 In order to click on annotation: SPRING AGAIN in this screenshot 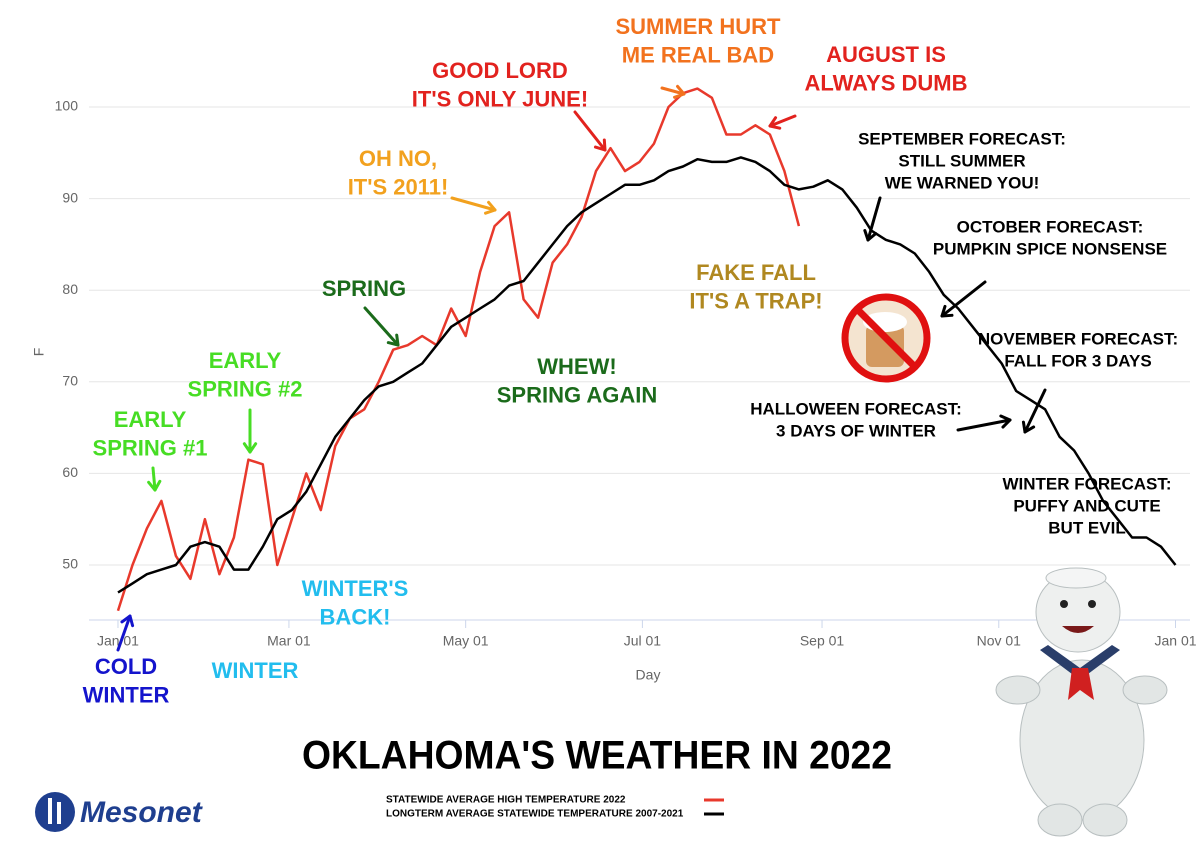, I will do `click(577, 394)`.